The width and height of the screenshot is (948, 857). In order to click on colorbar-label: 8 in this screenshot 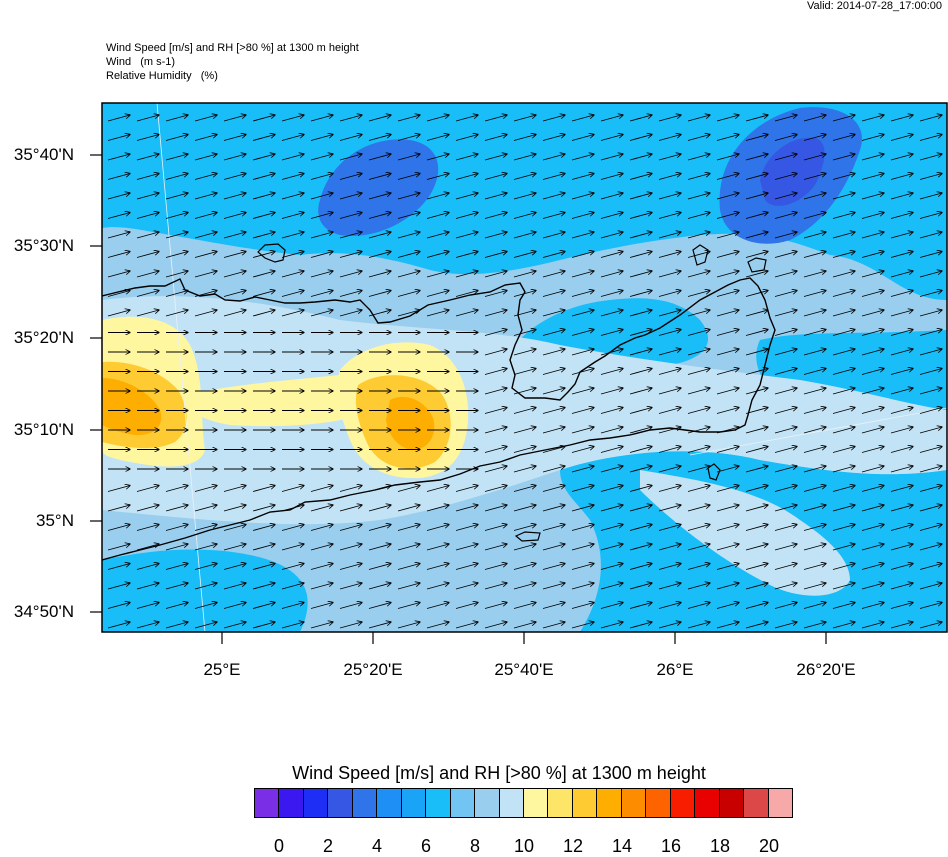, I will do `click(474, 846)`.